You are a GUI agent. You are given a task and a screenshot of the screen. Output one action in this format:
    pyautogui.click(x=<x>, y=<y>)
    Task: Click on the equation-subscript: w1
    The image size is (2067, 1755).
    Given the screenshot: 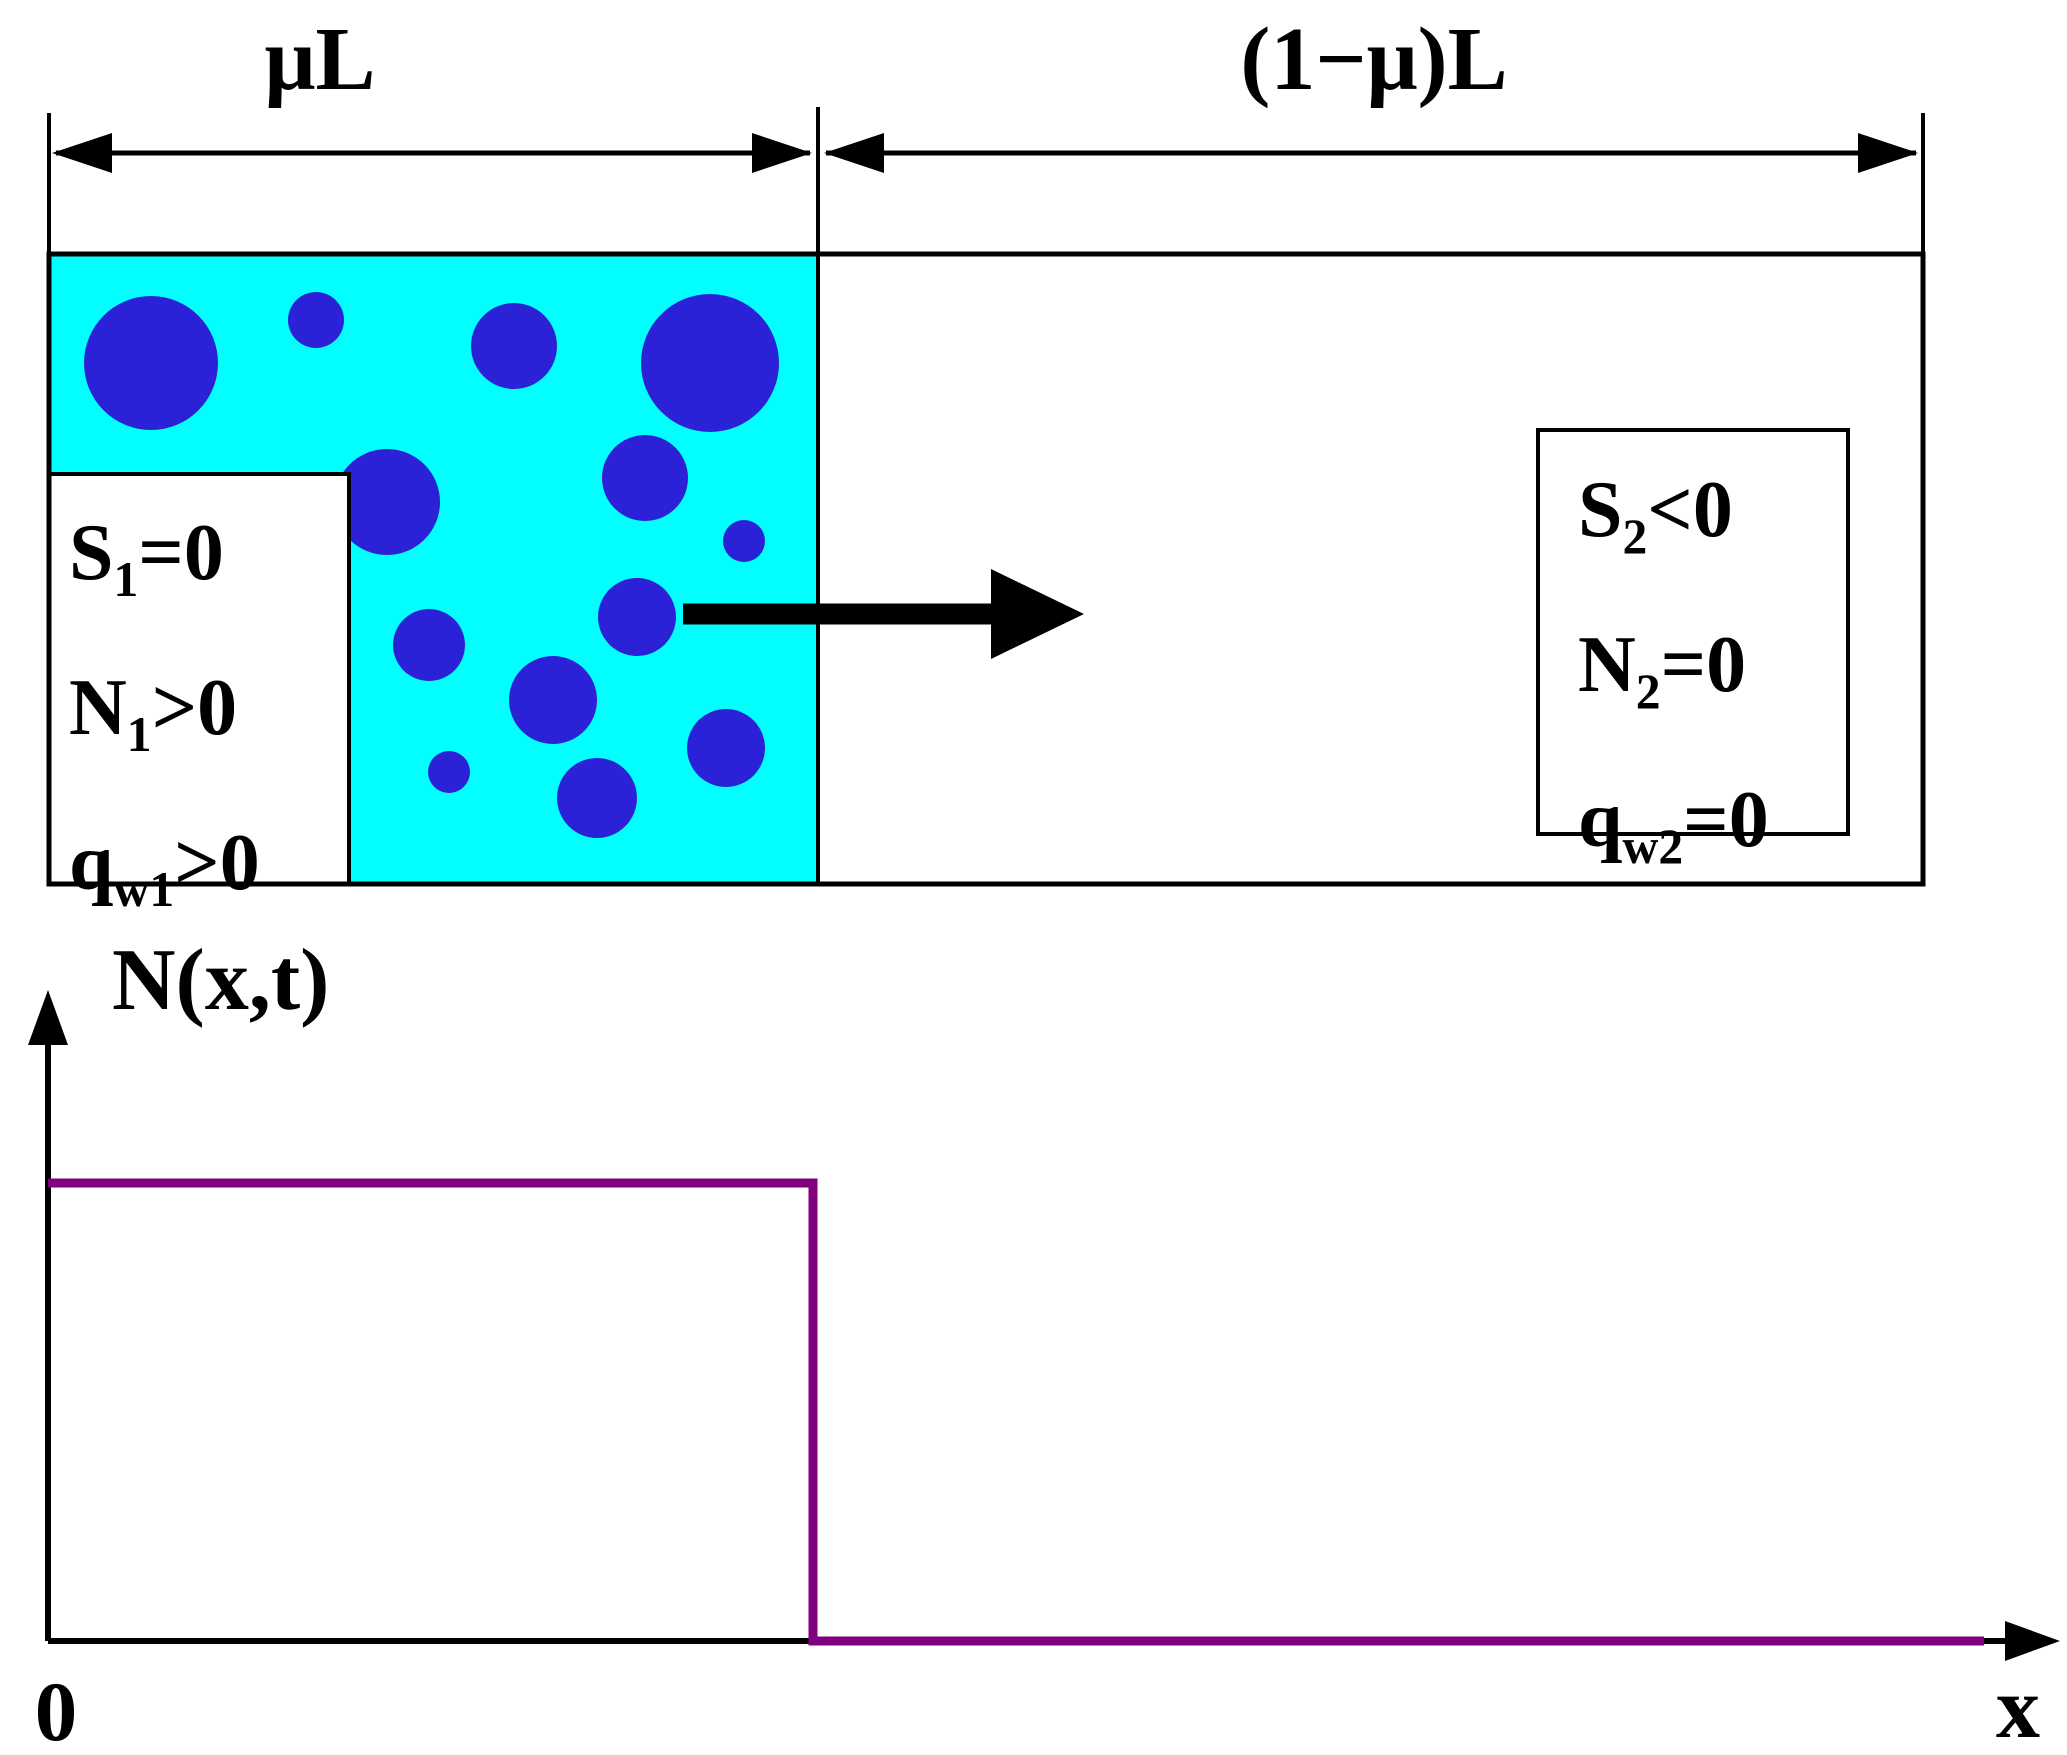 What is the action you would take?
    pyautogui.click(x=144, y=889)
    